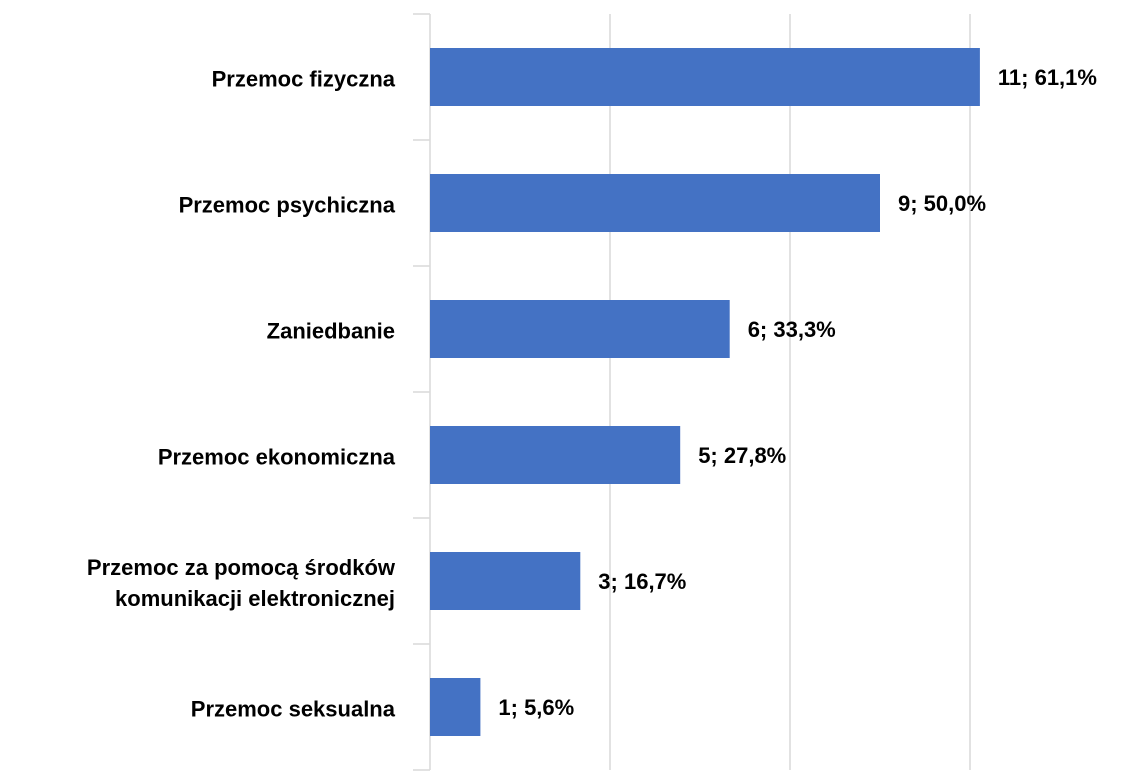  What do you see at coordinates (286, 205) in the screenshot?
I see `y-tick-label: Przemoc psychiczna` at bounding box center [286, 205].